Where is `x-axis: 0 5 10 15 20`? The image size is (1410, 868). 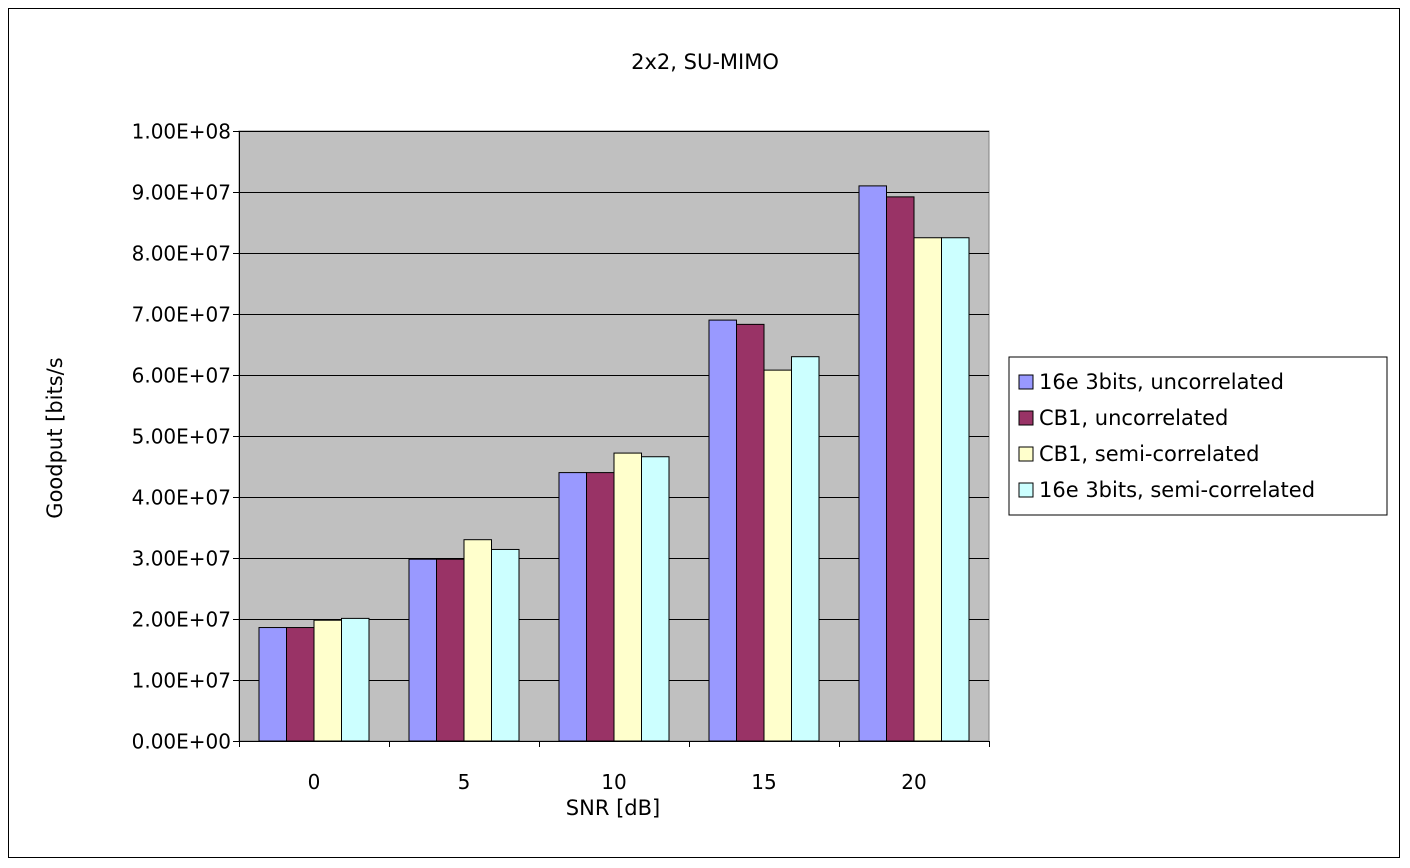 x-axis: 0 5 10 15 20 is located at coordinates (614, 767).